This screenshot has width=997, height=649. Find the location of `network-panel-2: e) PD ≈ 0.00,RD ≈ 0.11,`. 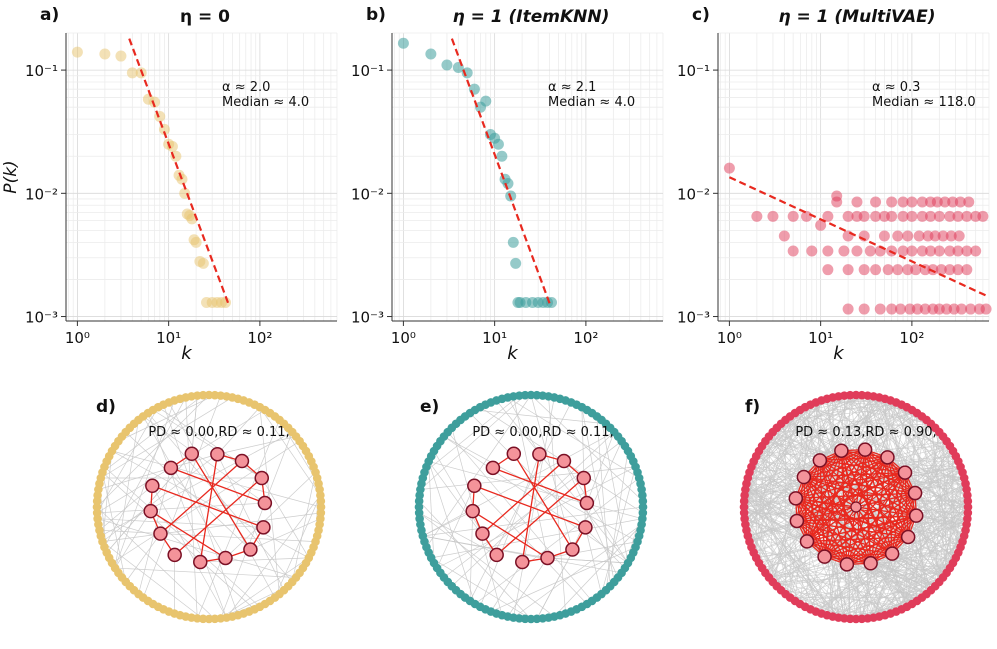

network-panel-2: e) PD ≈ 0.00,RD ≈ 0.11, is located at coordinates (531, 507).